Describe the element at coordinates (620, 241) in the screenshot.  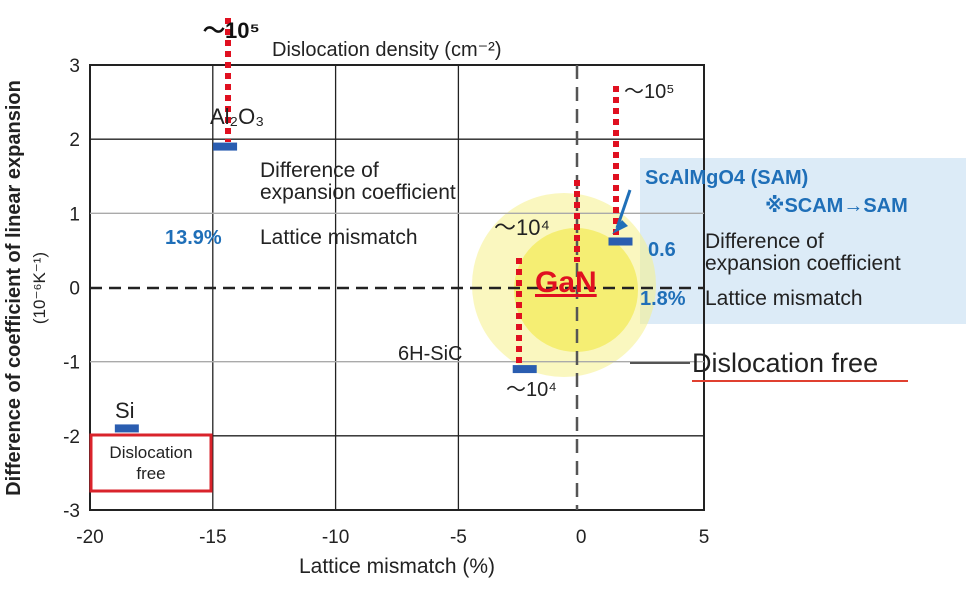
I see `marker-sam` at that location.